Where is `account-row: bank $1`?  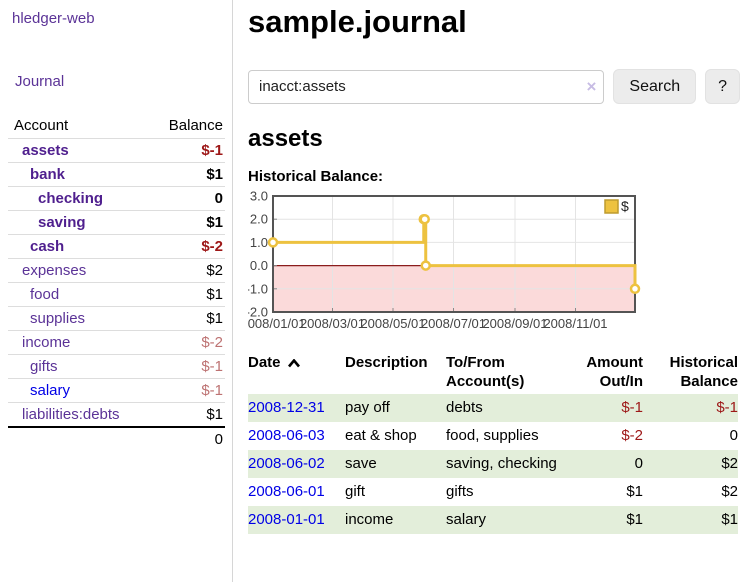 account-row: bank $1 is located at coordinates (116, 174).